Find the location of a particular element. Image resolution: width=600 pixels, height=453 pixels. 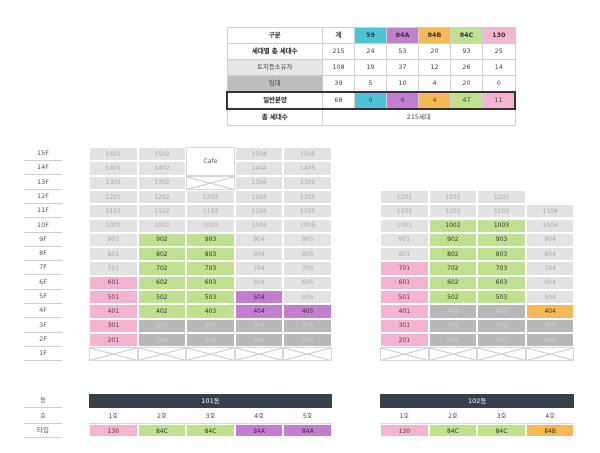

unit-cell: 1005 is located at coordinates (307, 225).